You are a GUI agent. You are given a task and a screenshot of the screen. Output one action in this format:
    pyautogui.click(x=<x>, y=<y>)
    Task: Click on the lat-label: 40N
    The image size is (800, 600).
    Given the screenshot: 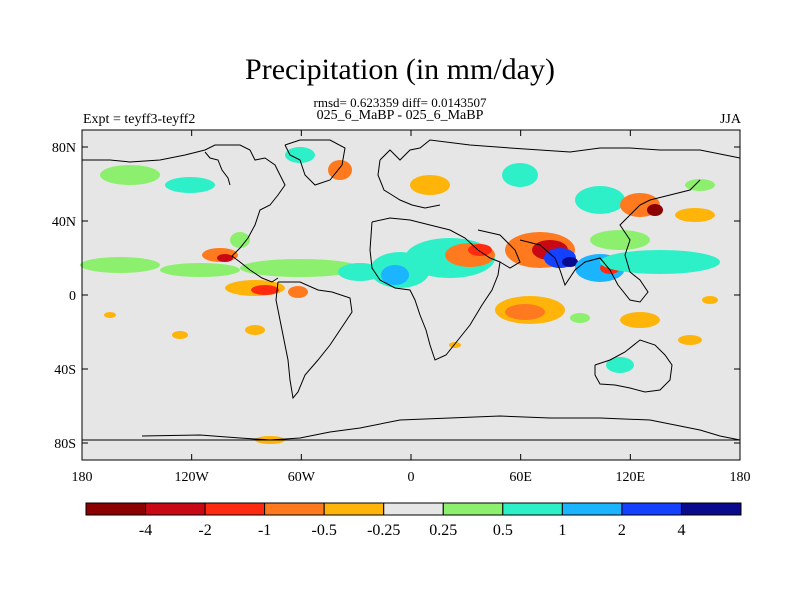 What is the action you would take?
    pyautogui.click(x=64, y=222)
    